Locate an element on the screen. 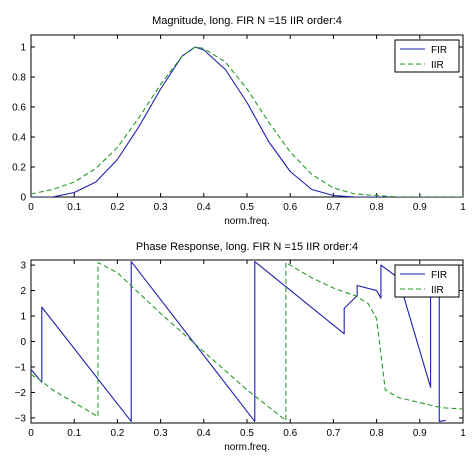  magnitude-ytick-label: 0.2 is located at coordinates (19, 168).